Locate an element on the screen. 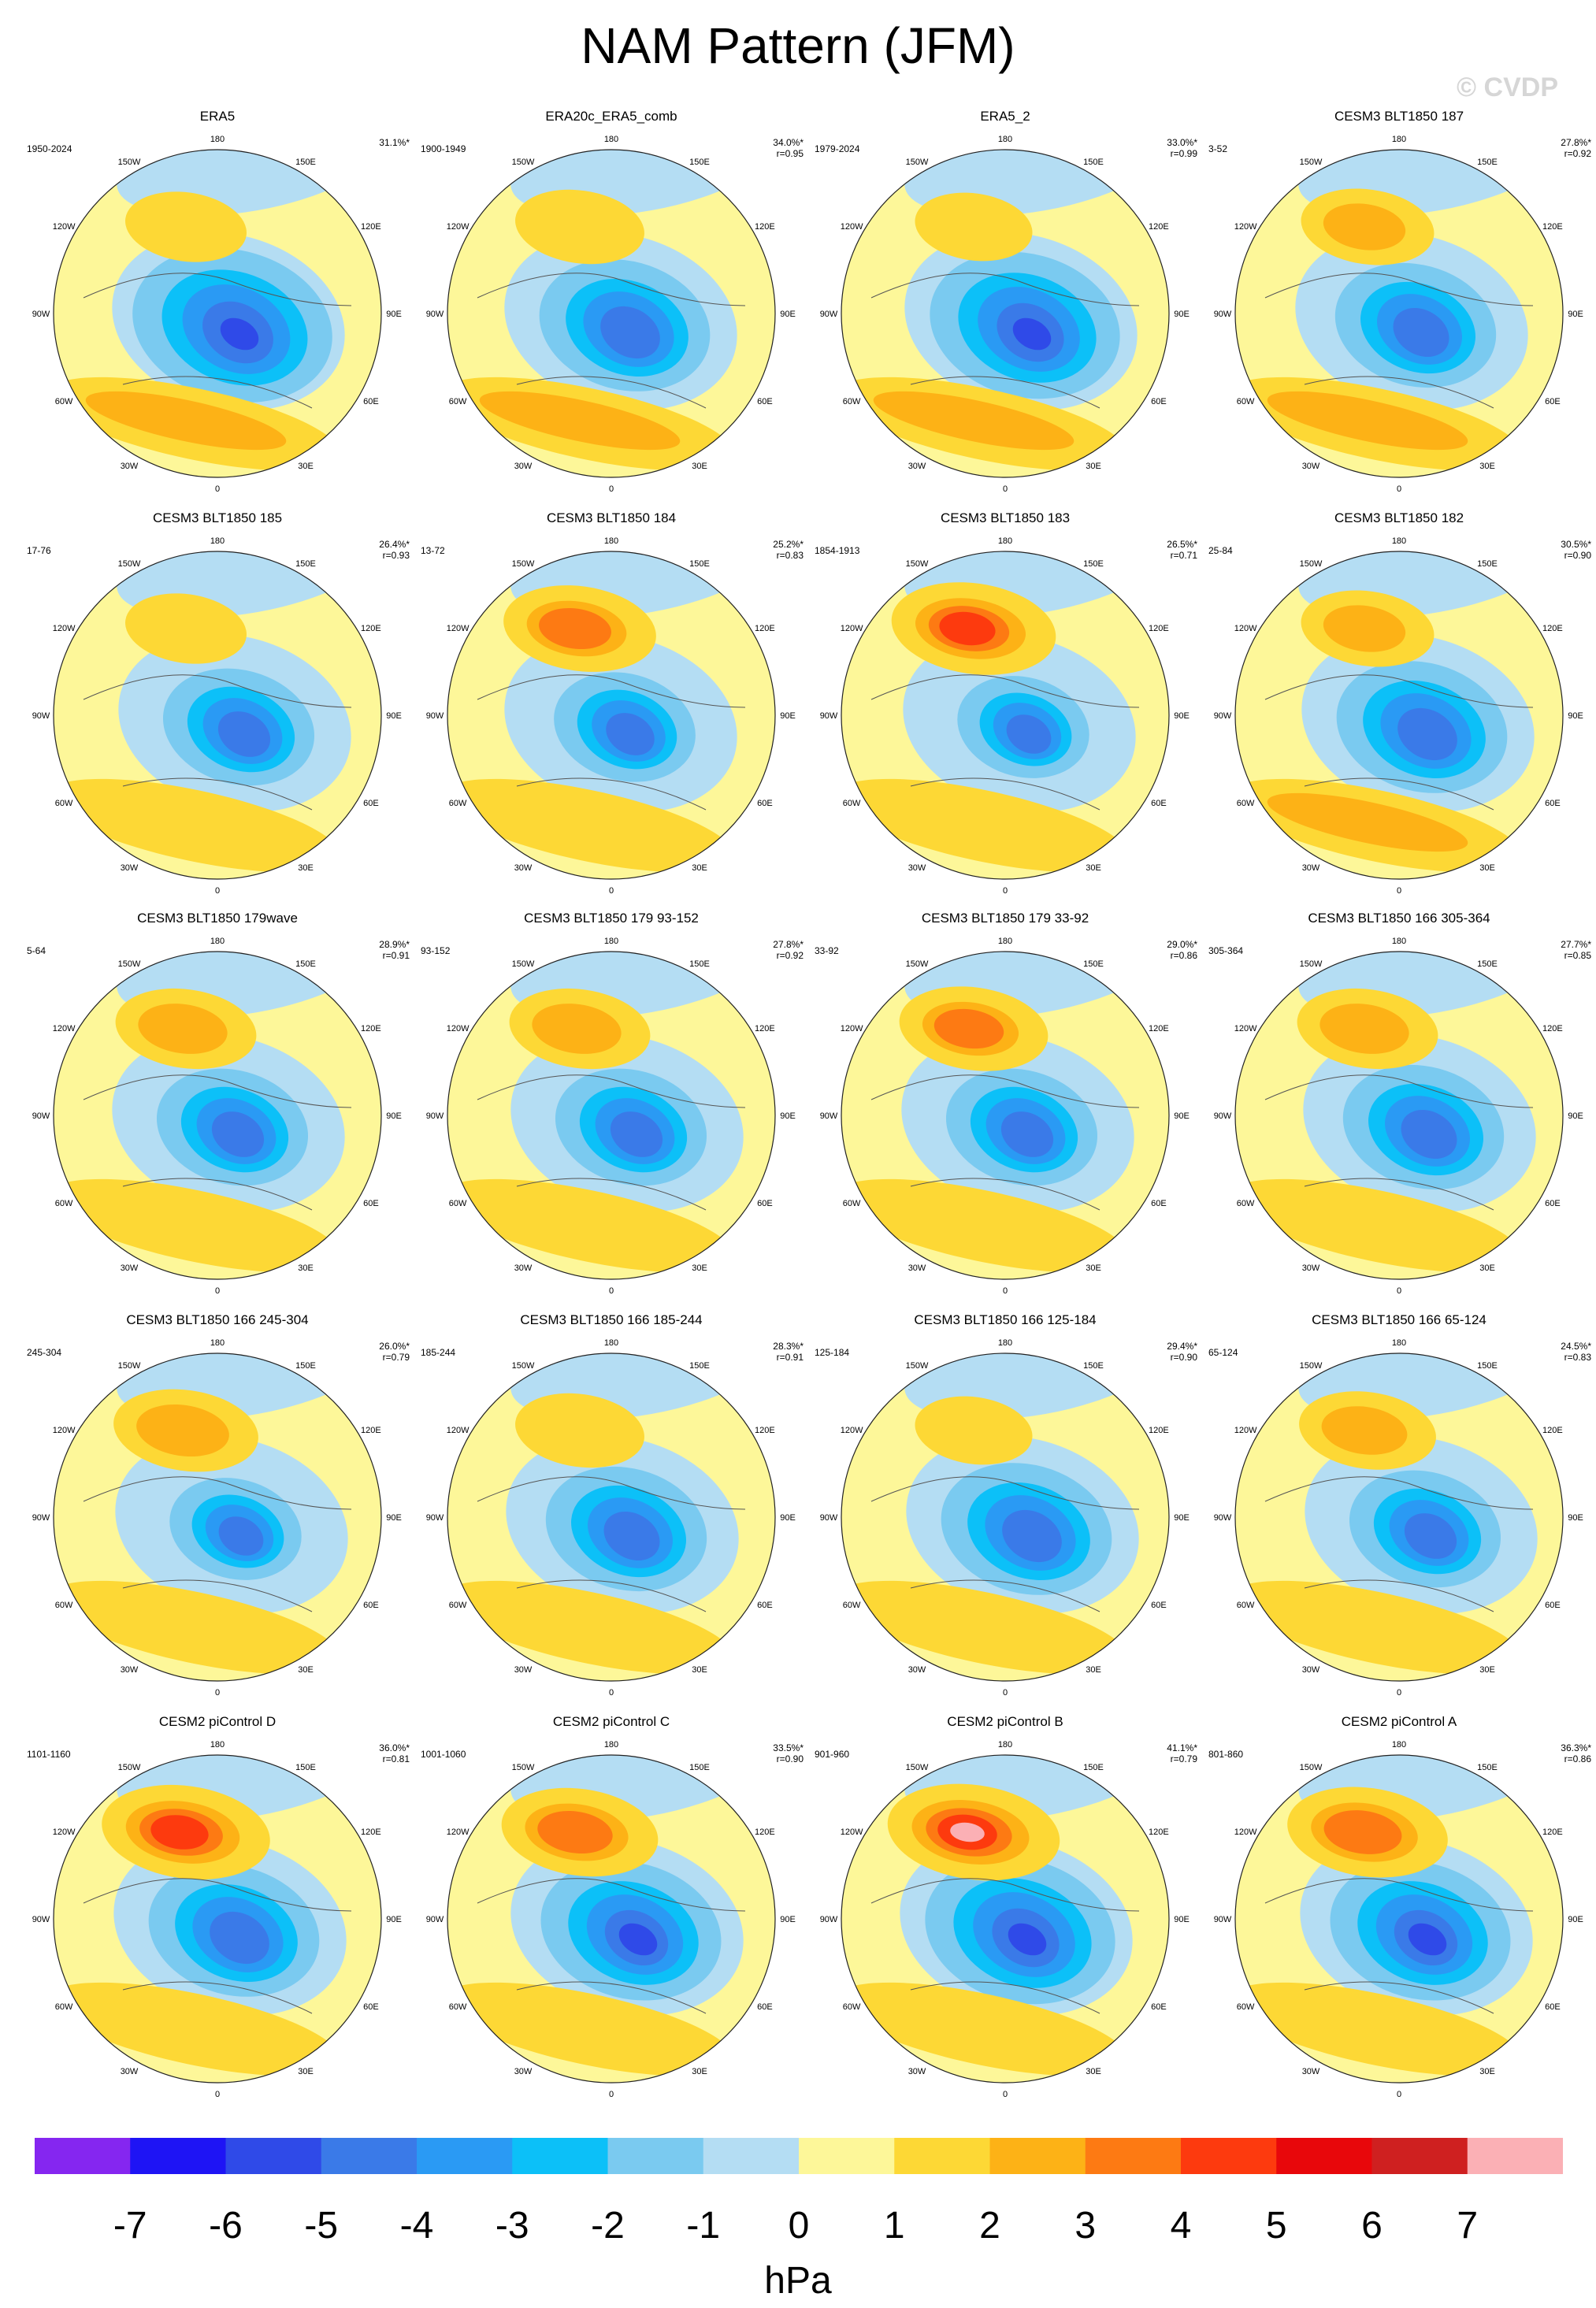  pattern-correlation: r=0.71 is located at coordinates (1183, 555).